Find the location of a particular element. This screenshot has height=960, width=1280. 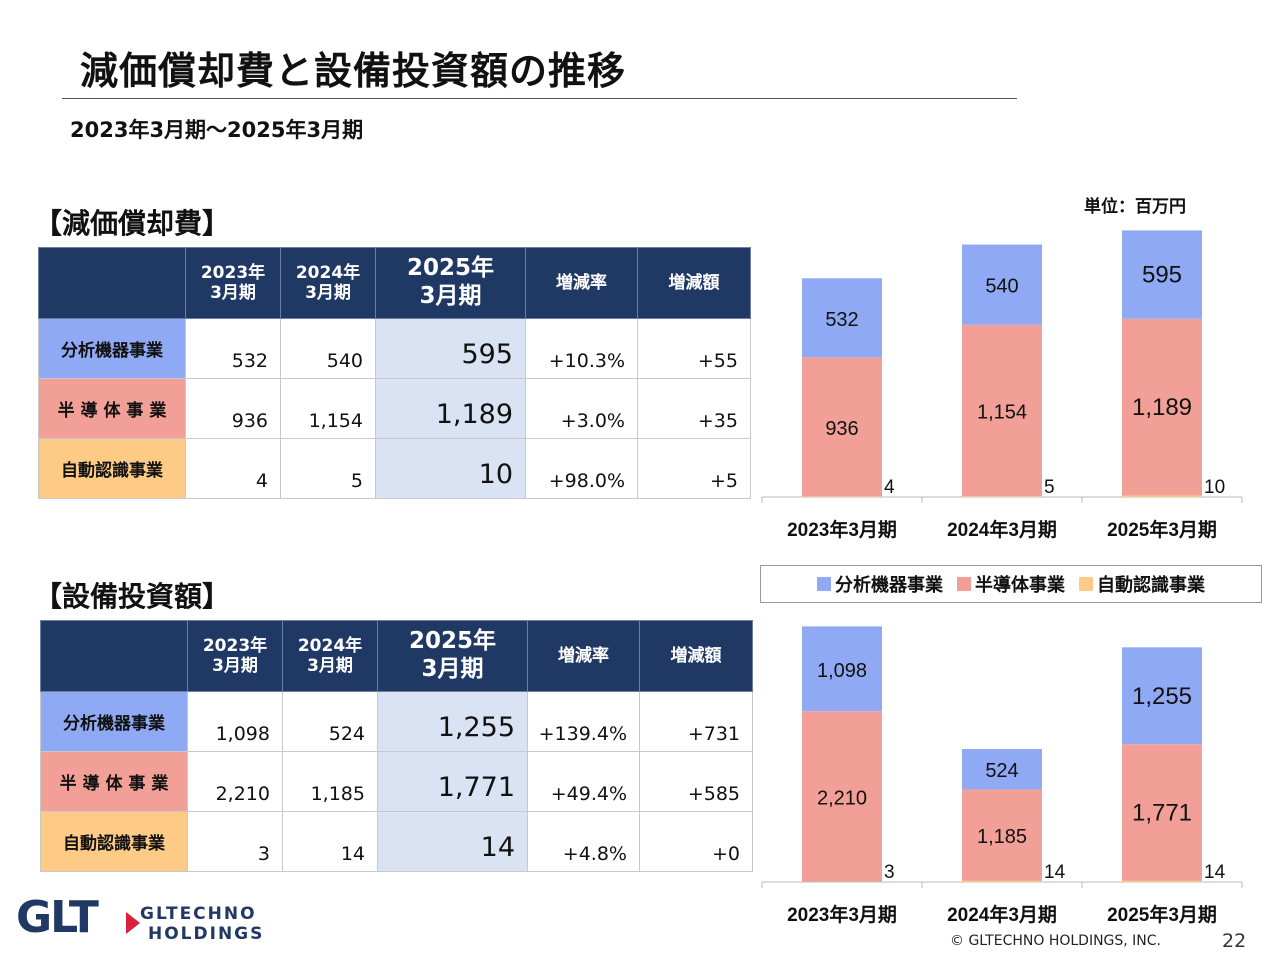

data-label: 595 is located at coordinates (1162, 275).